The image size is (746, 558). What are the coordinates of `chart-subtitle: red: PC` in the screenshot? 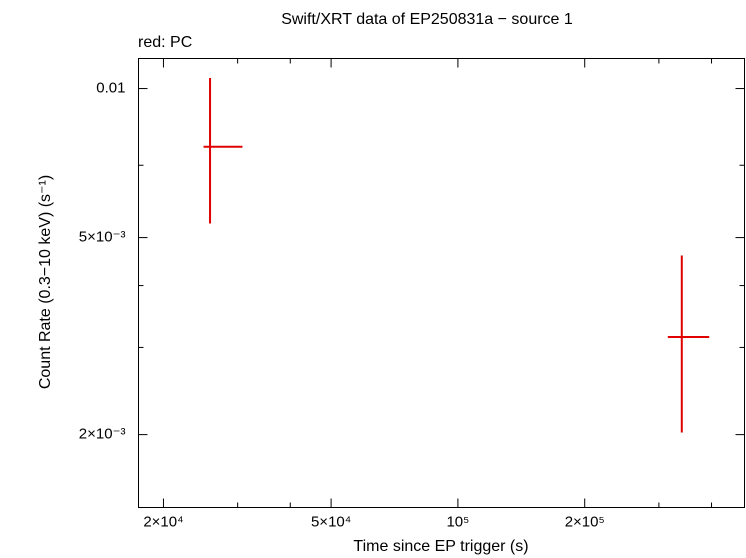 It's located at (165, 42).